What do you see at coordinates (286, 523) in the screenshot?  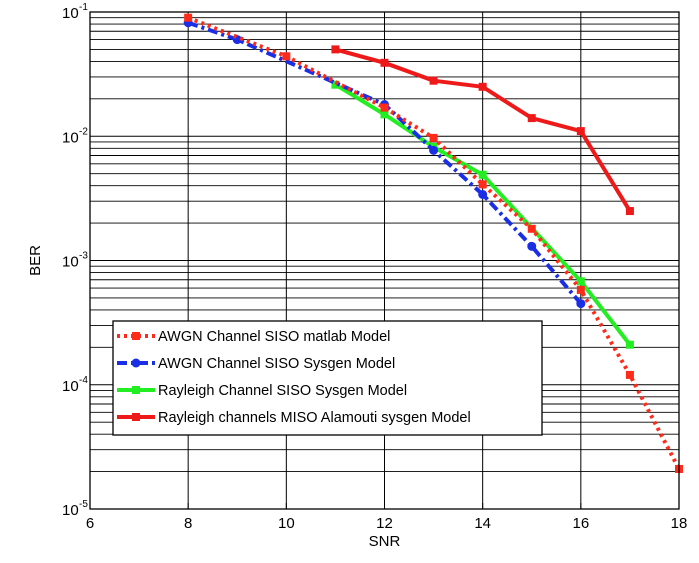 I see `x-tick-label: 10` at bounding box center [286, 523].